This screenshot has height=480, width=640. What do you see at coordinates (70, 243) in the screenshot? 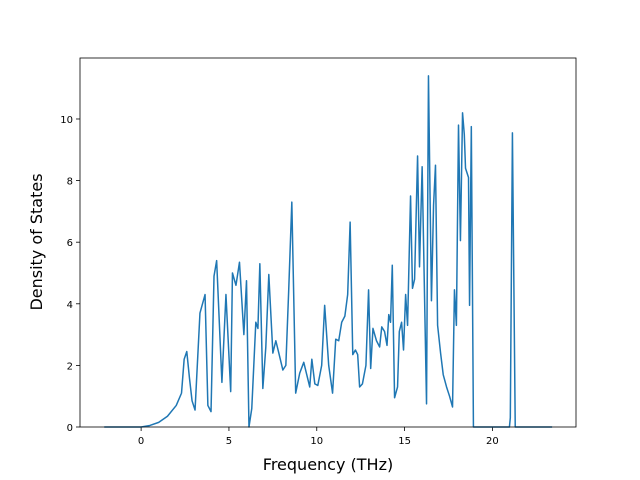
I see `y-tick-label: 6` at bounding box center [70, 243].